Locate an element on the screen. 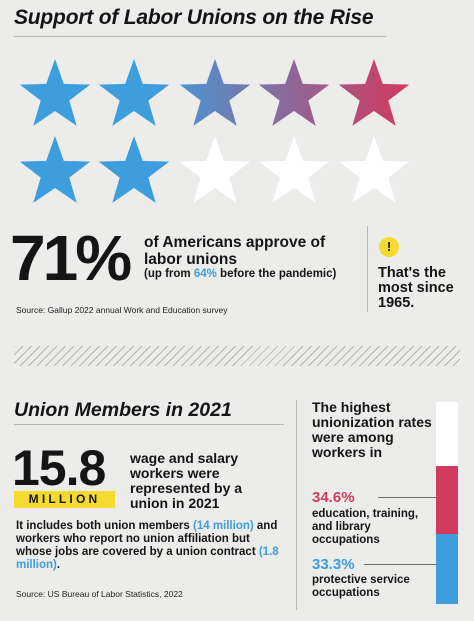 This screenshot has height=621, width=474. hatched-divider is located at coordinates (237, 356).